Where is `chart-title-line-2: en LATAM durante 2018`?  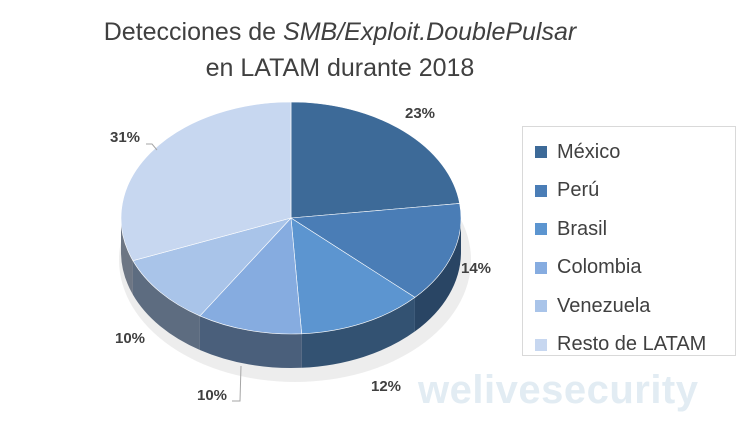 chart-title-line-2: en LATAM durante 2018 is located at coordinates (340, 68).